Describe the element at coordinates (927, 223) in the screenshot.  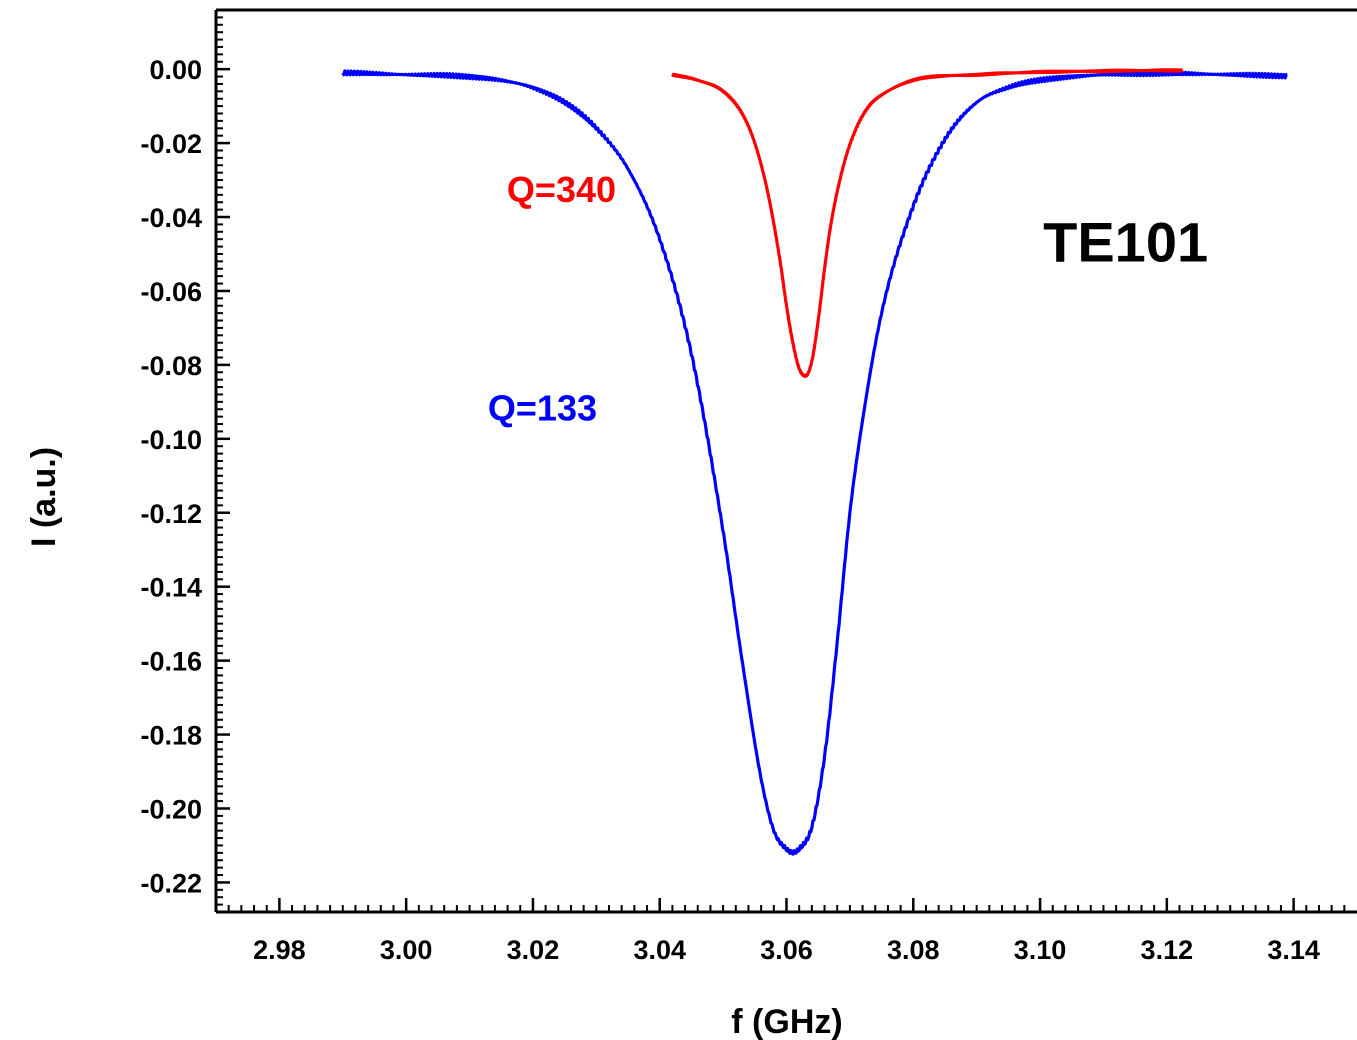
I see `red-resonance-curve` at that location.